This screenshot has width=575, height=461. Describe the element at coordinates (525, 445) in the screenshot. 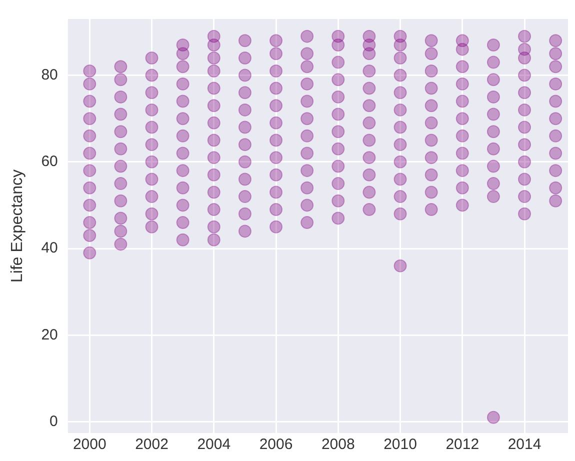

I see `x-tick-label: 2014` at that location.